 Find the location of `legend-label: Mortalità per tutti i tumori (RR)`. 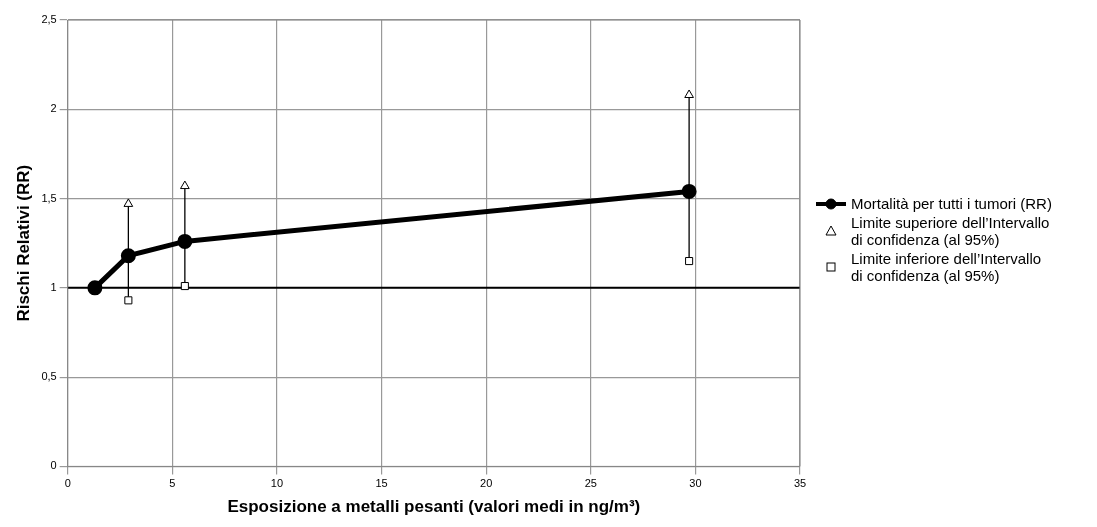

legend-label: Mortalità per tutti i tumori (RR) is located at coordinates (951, 203).